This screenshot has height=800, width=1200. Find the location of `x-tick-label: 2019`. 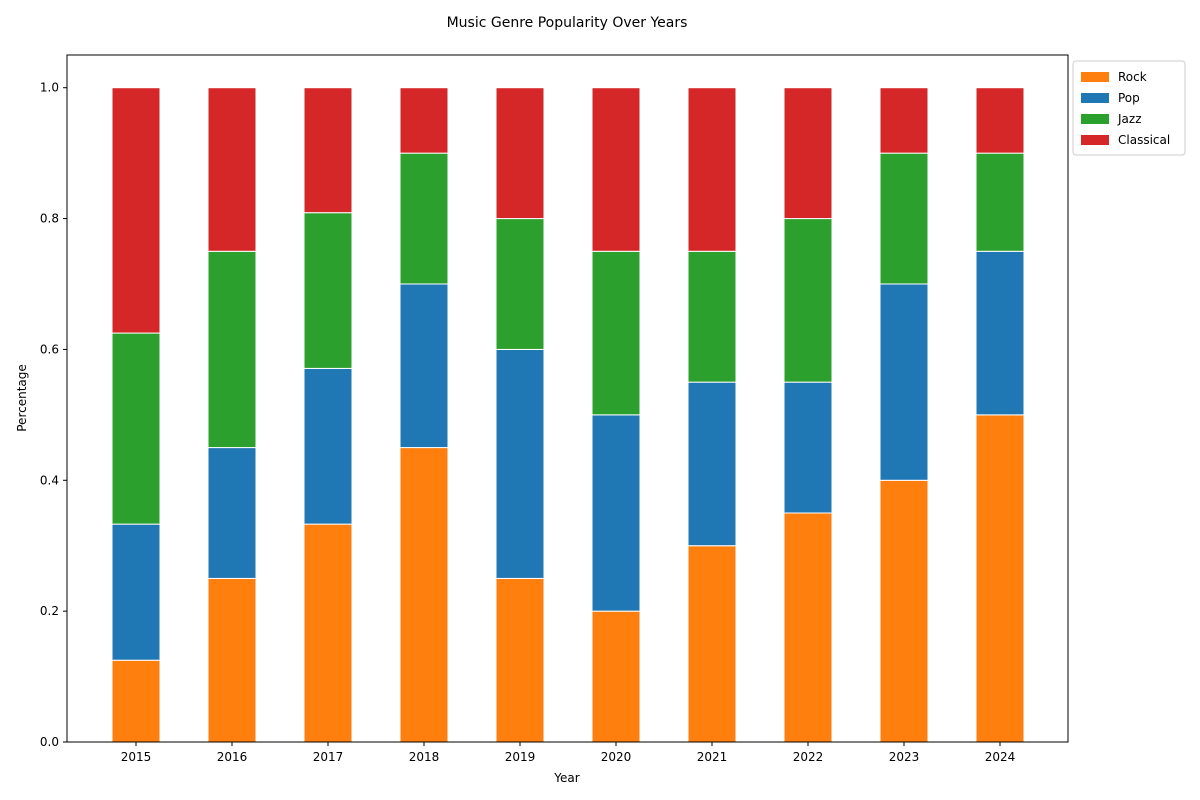

x-tick-label: 2019 is located at coordinates (520, 757).